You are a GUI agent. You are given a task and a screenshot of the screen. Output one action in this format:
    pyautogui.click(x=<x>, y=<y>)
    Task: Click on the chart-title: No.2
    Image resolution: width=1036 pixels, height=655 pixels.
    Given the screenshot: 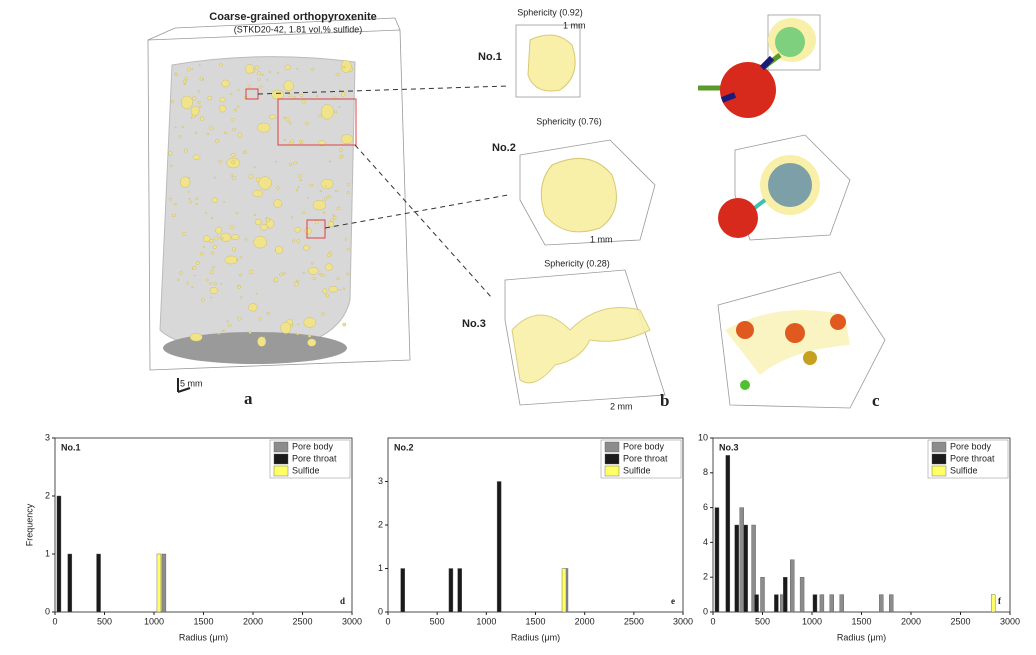 What is the action you would take?
    pyautogui.click(x=404, y=447)
    